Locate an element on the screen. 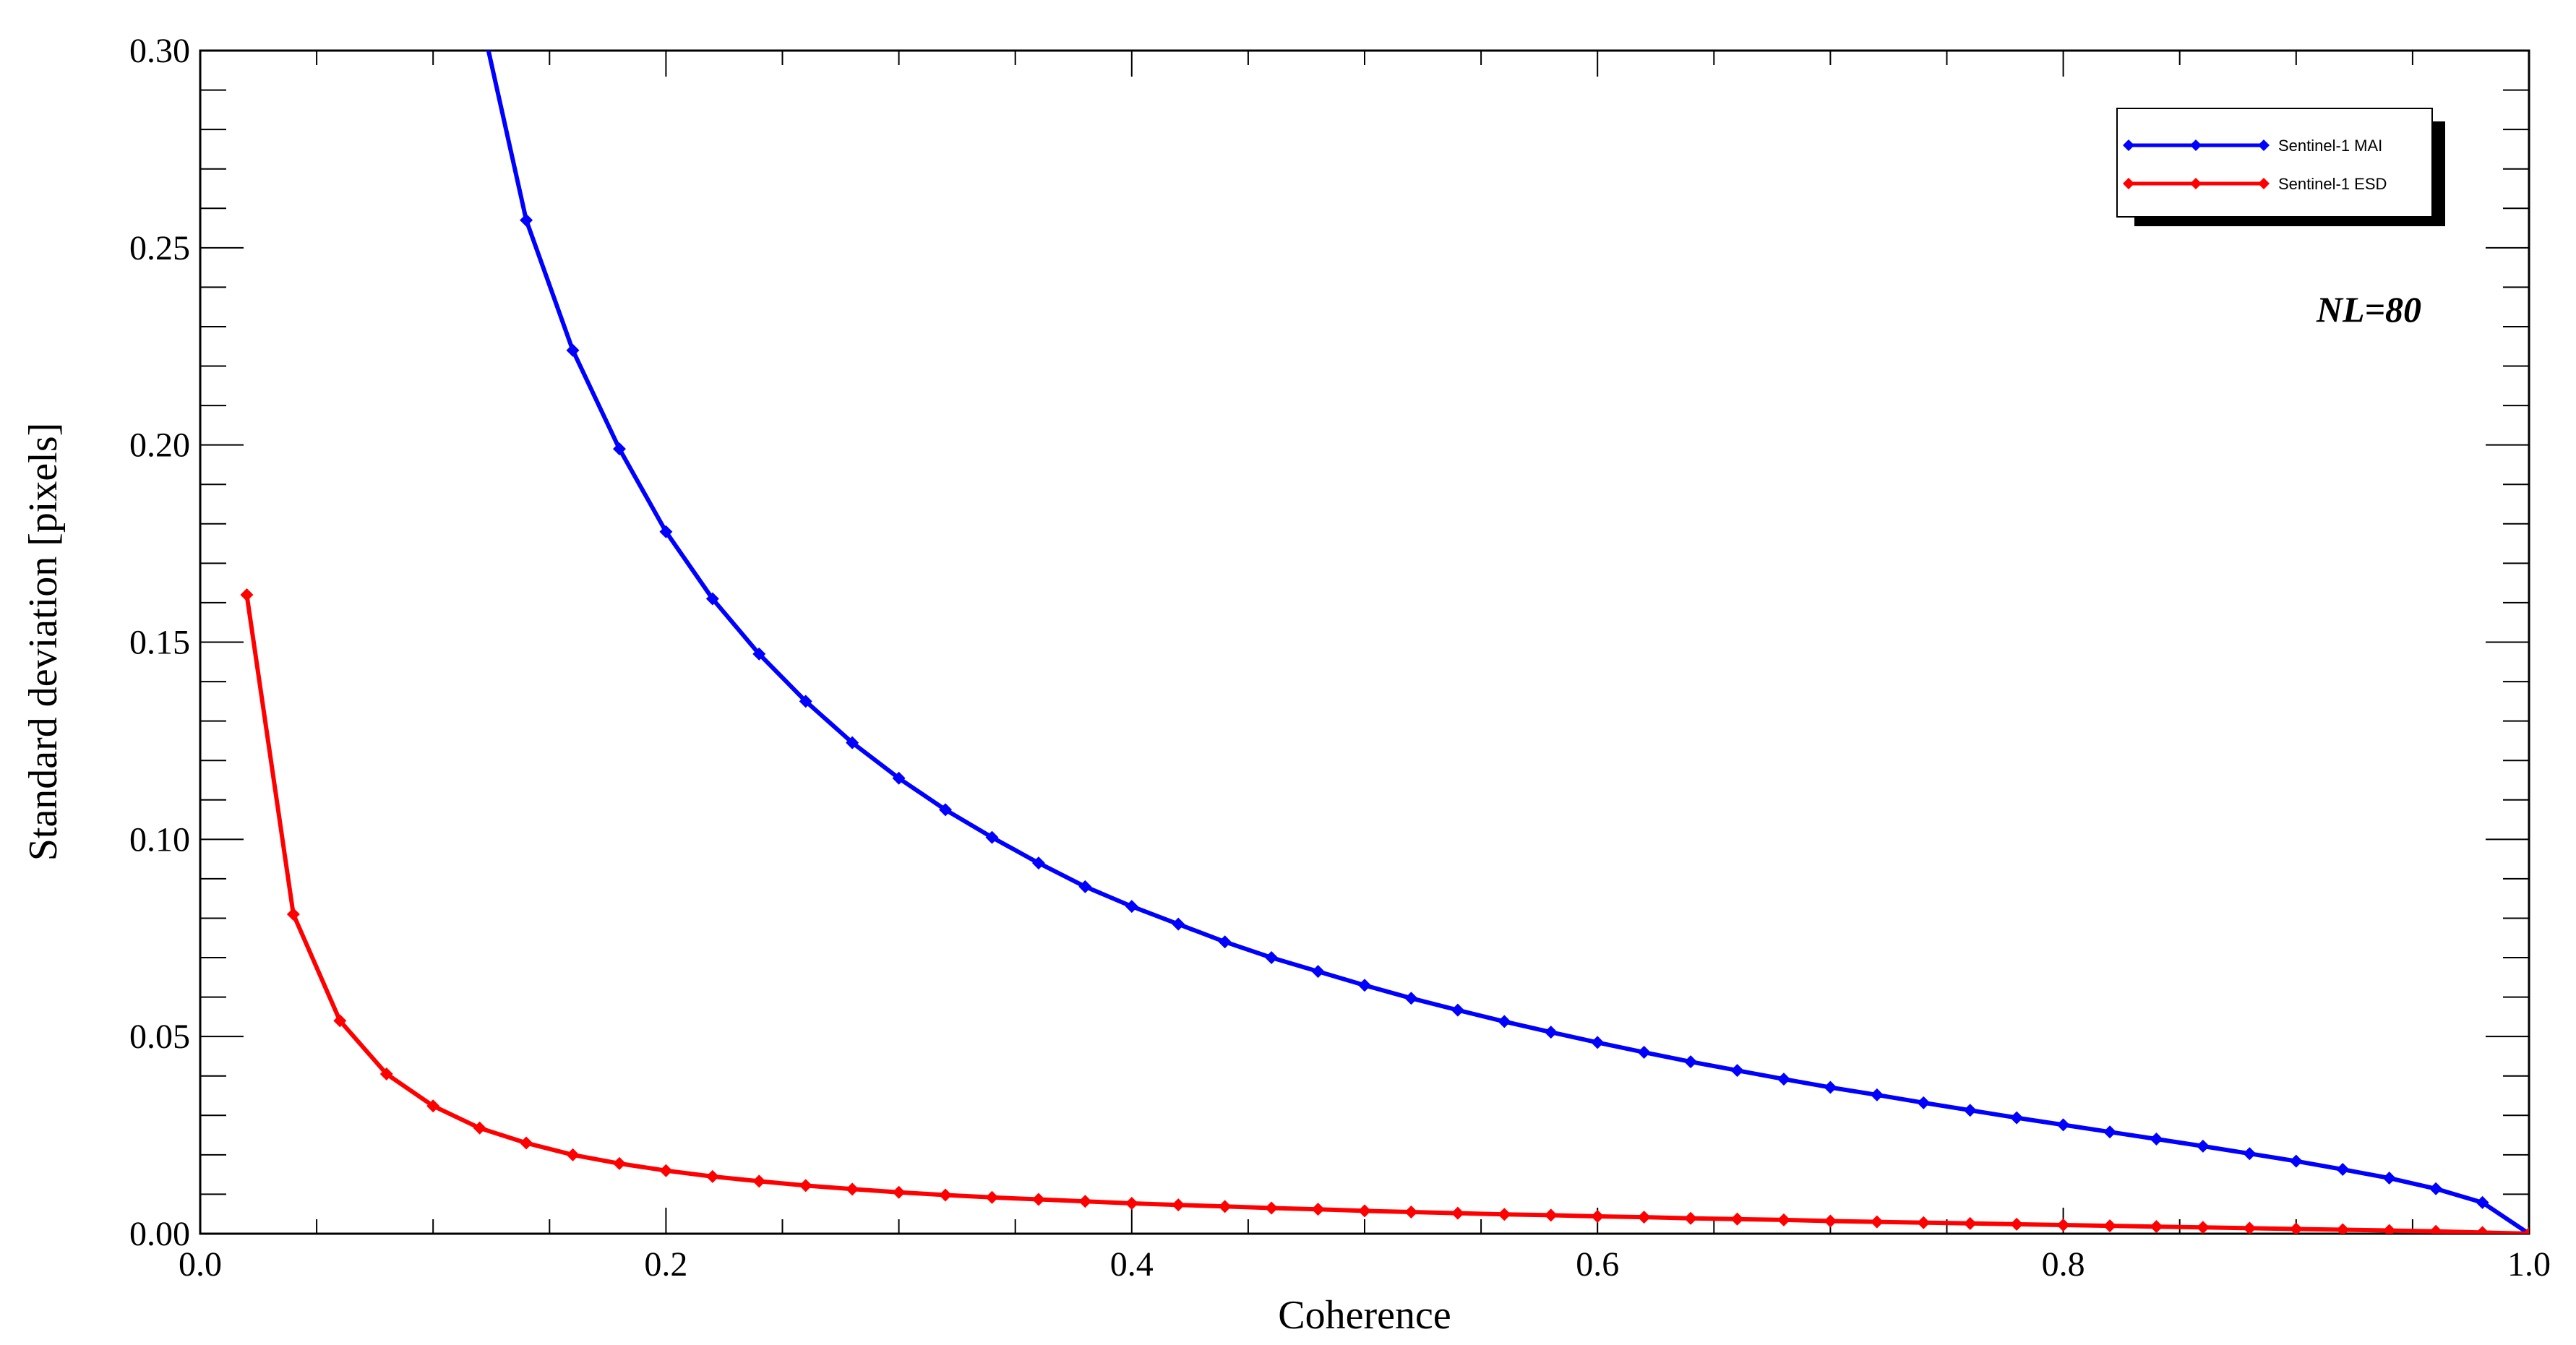 Image resolution: width=2576 pixels, height=1345 pixels. x-tick-label: 1.0 is located at coordinates (2529, 1264).